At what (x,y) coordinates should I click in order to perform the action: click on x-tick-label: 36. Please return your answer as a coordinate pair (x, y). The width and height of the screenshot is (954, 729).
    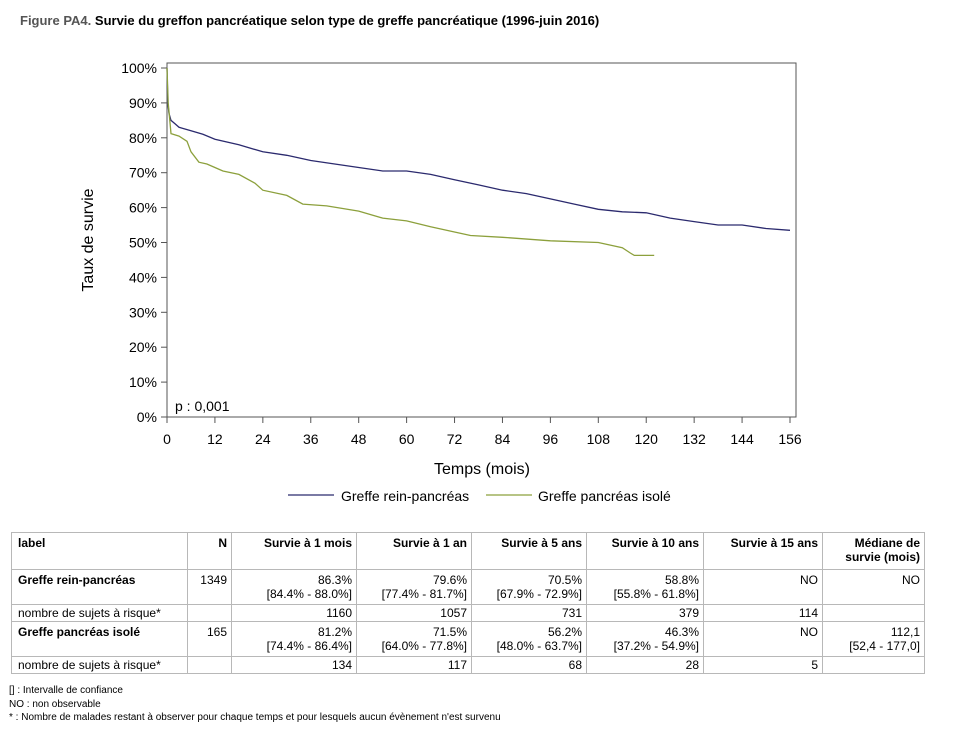
    Looking at the image, I should click on (311, 439).